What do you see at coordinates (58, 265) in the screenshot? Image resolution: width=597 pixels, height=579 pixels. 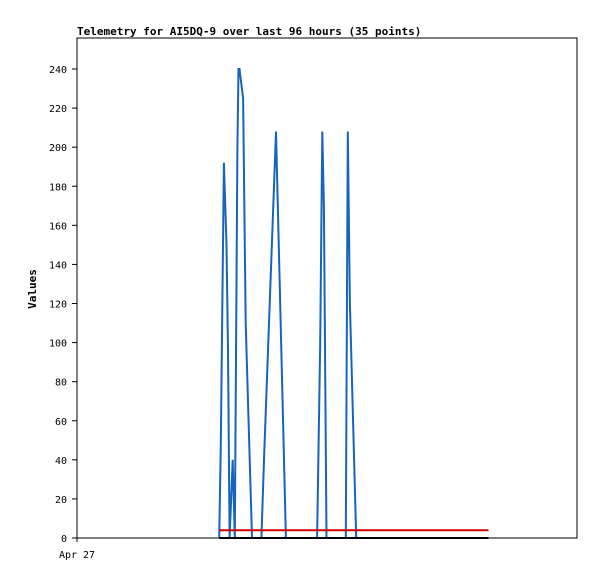 I see `y-tick-label-140: 140` at bounding box center [58, 265].